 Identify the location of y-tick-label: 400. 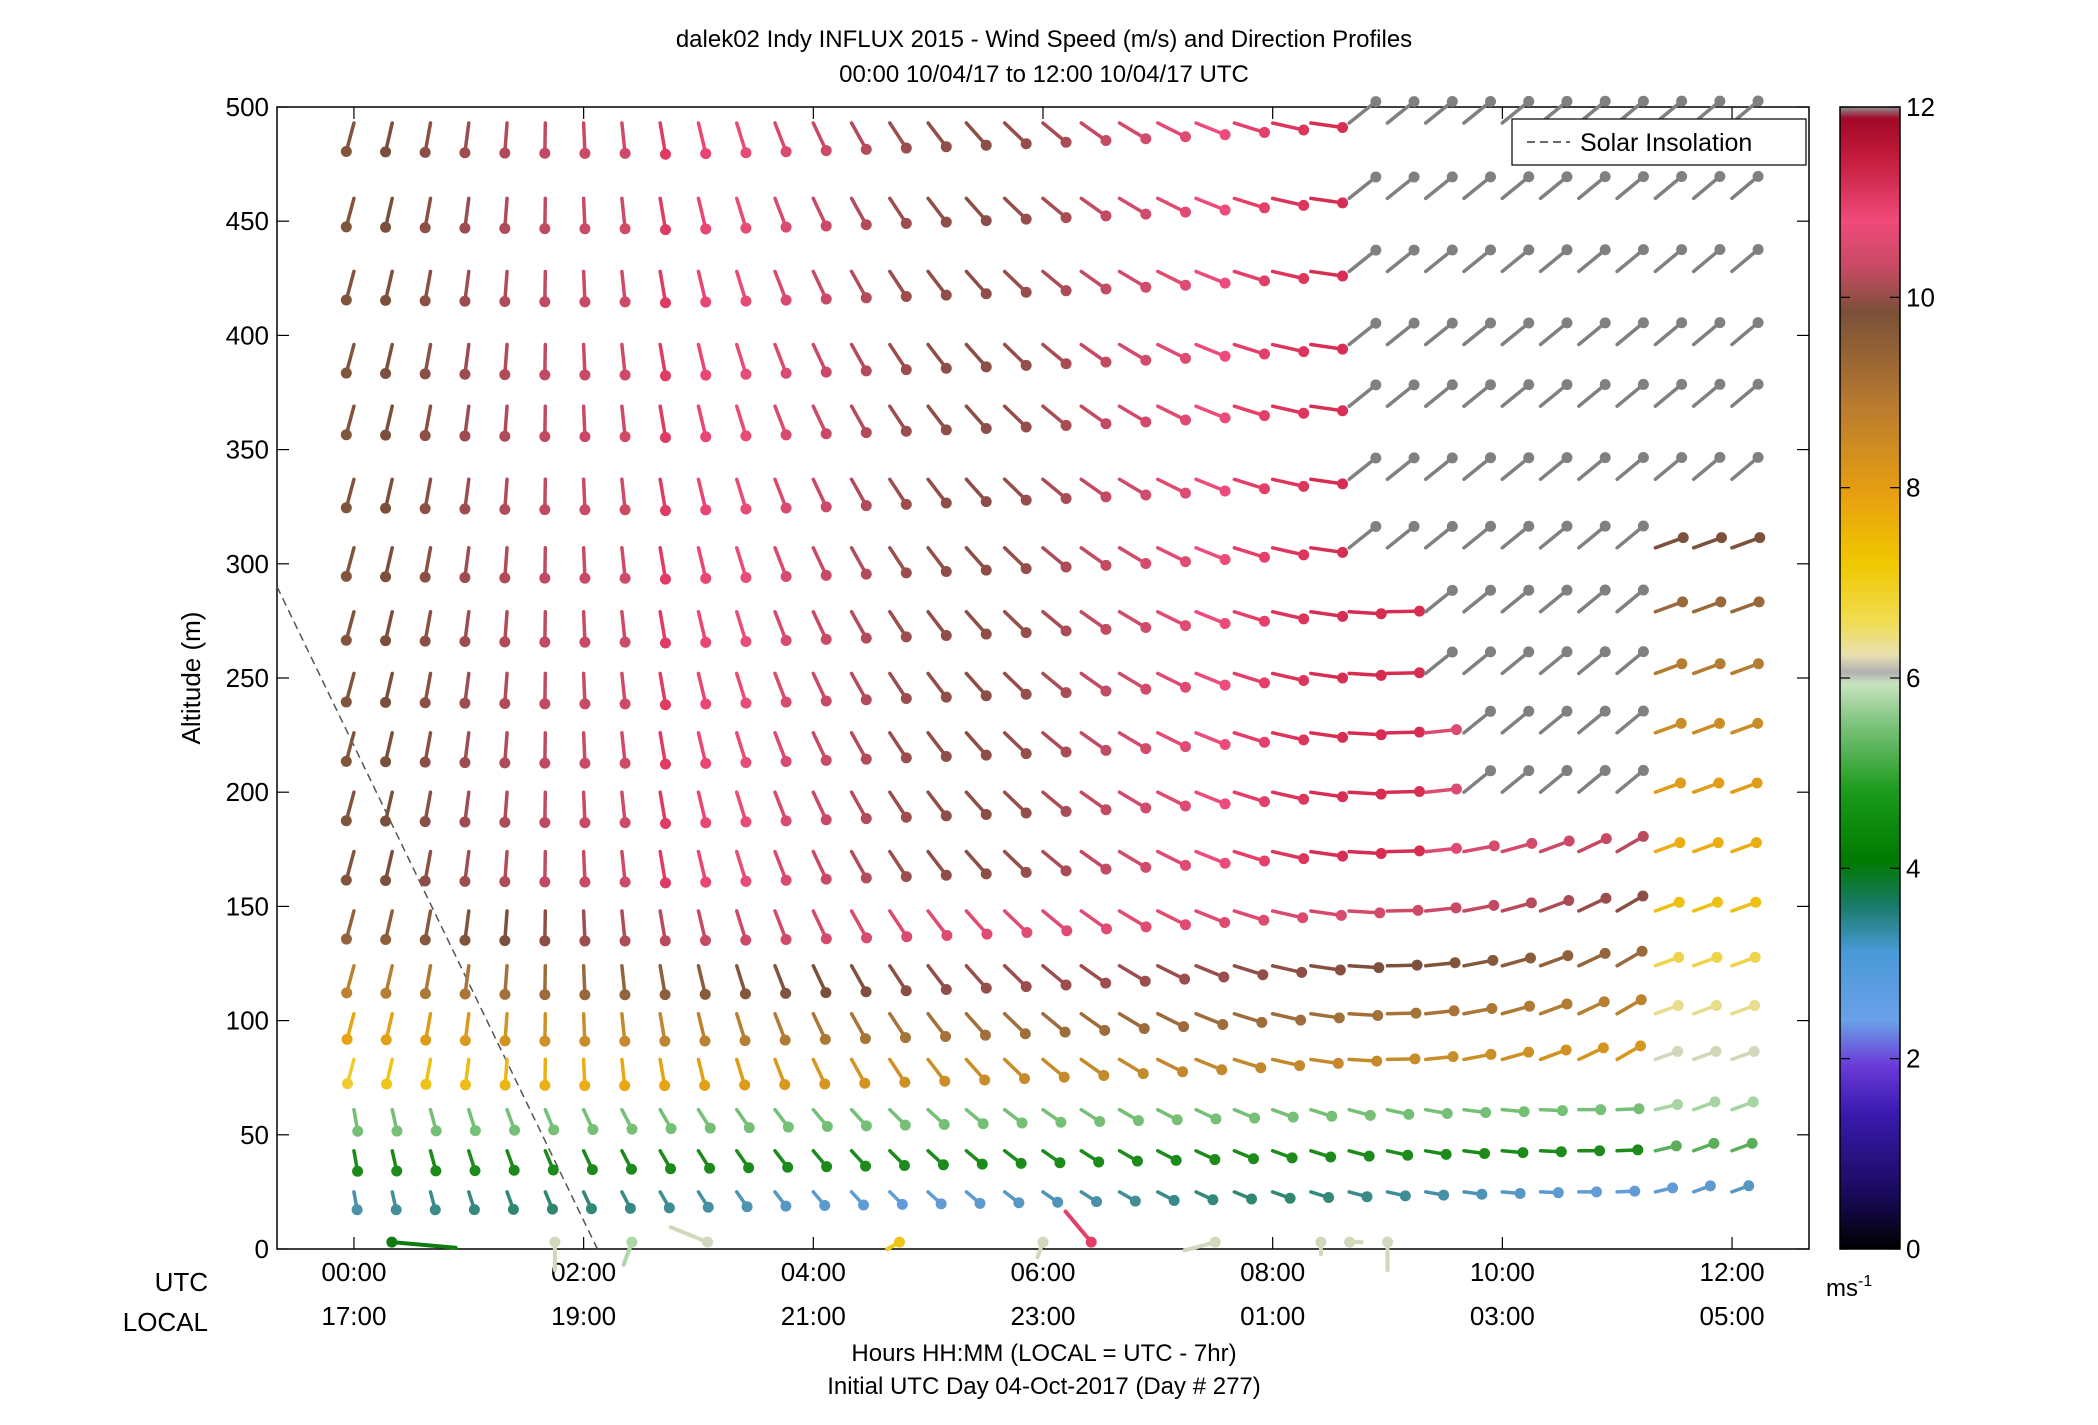
(247, 335).